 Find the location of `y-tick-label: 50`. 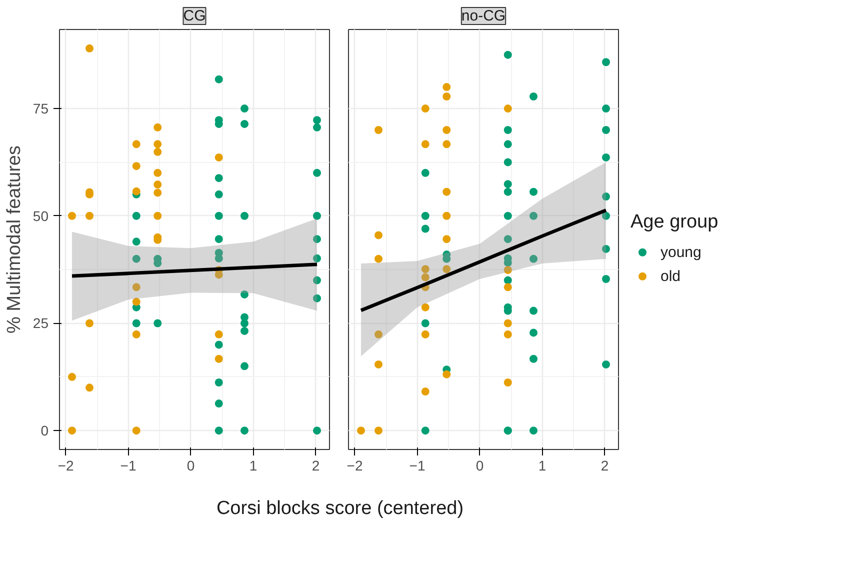

y-tick-label: 50 is located at coordinates (40, 216).